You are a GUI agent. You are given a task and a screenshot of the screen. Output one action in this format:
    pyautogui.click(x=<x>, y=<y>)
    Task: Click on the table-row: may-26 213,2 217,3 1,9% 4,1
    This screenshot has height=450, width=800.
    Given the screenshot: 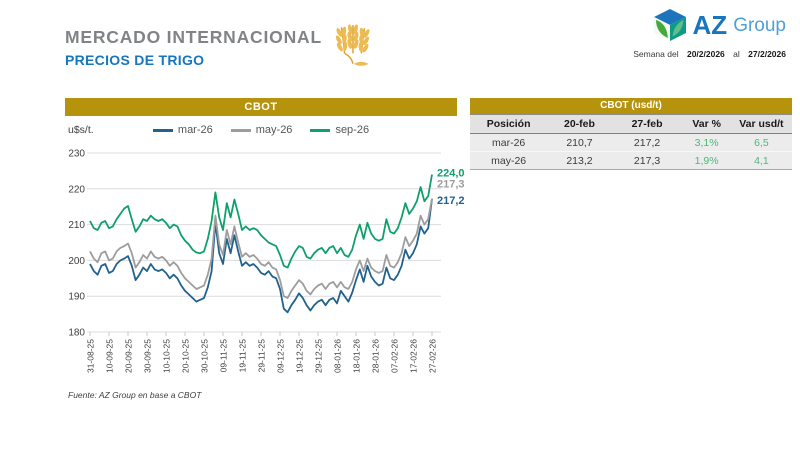 What is the action you would take?
    pyautogui.click(x=631, y=160)
    